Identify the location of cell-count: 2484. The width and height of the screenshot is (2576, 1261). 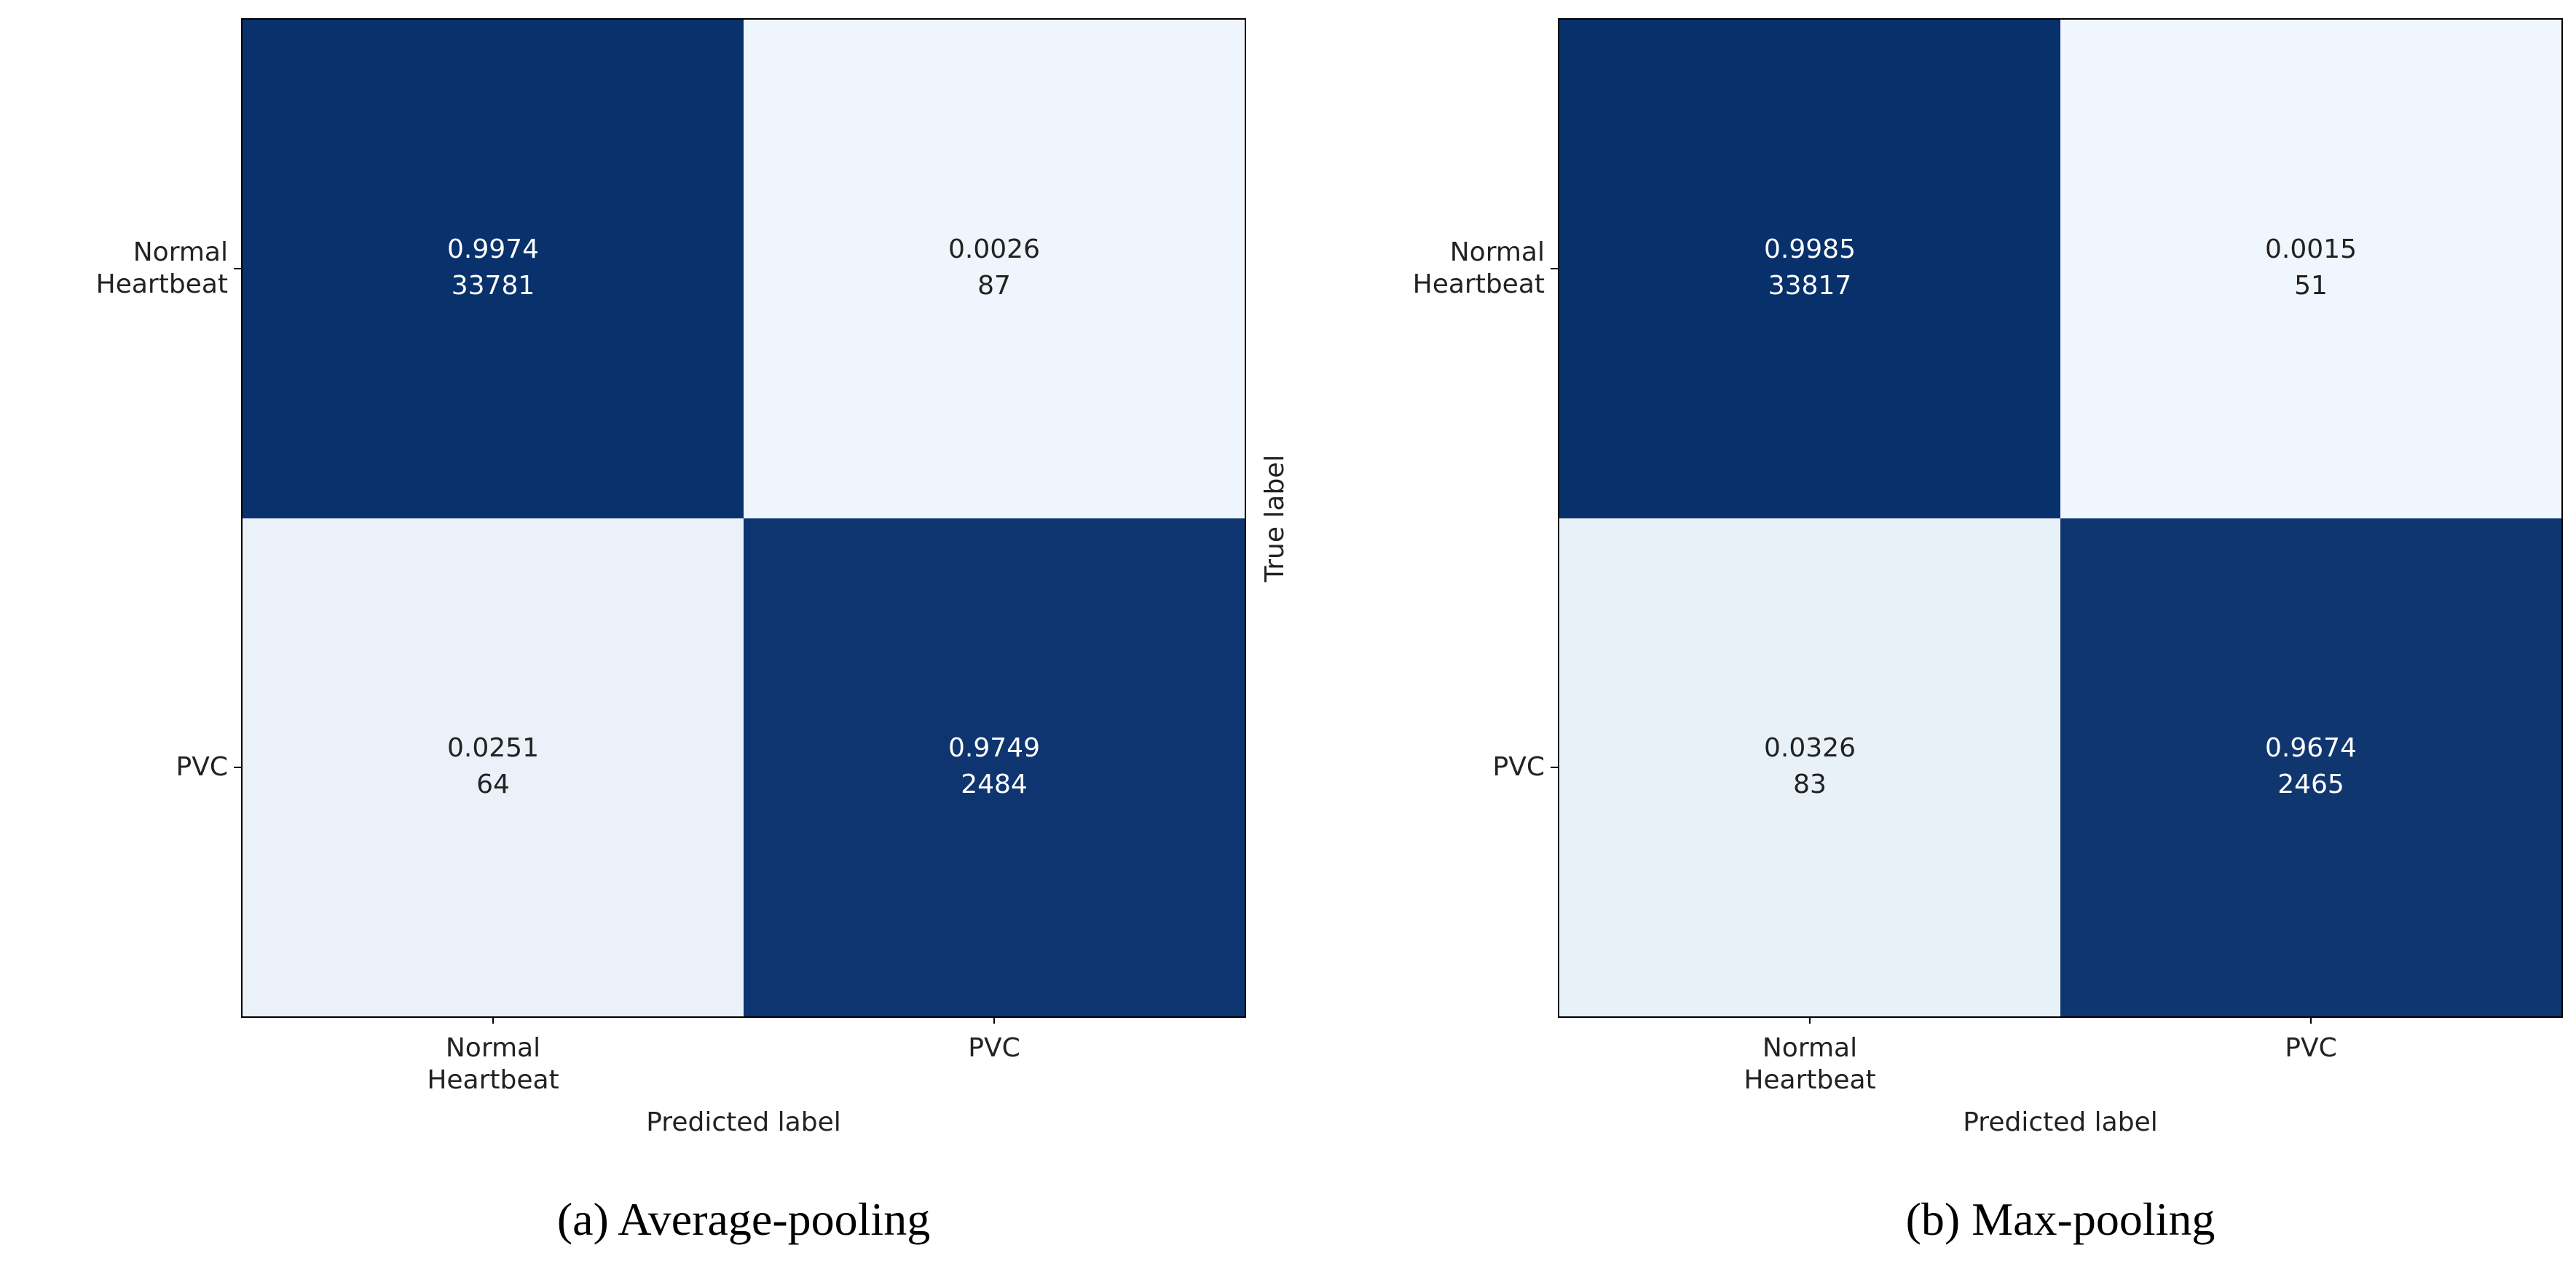
(994, 784).